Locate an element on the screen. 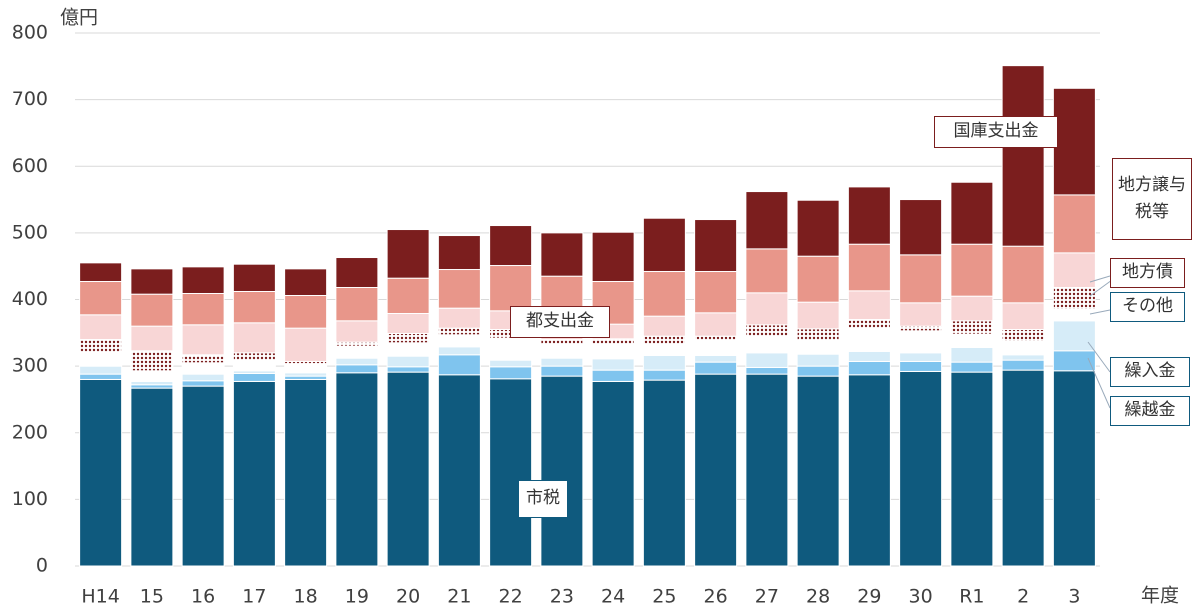 The width and height of the screenshot is (1195, 612). series-label: 繰越金 is located at coordinates (1150, 411).